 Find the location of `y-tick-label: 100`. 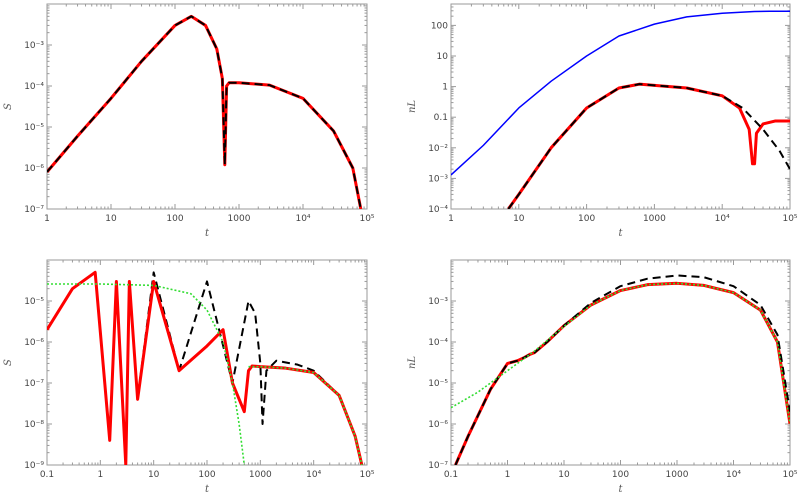

y-tick-label: 100 is located at coordinates (439, 26).